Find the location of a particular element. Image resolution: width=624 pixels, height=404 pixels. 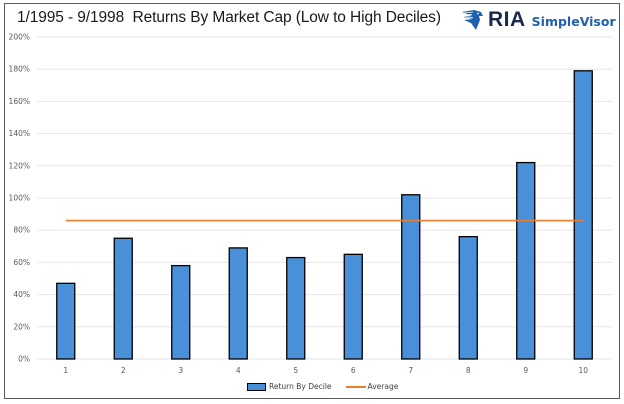

y-tick-label: 120% is located at coordinates (19, 165).